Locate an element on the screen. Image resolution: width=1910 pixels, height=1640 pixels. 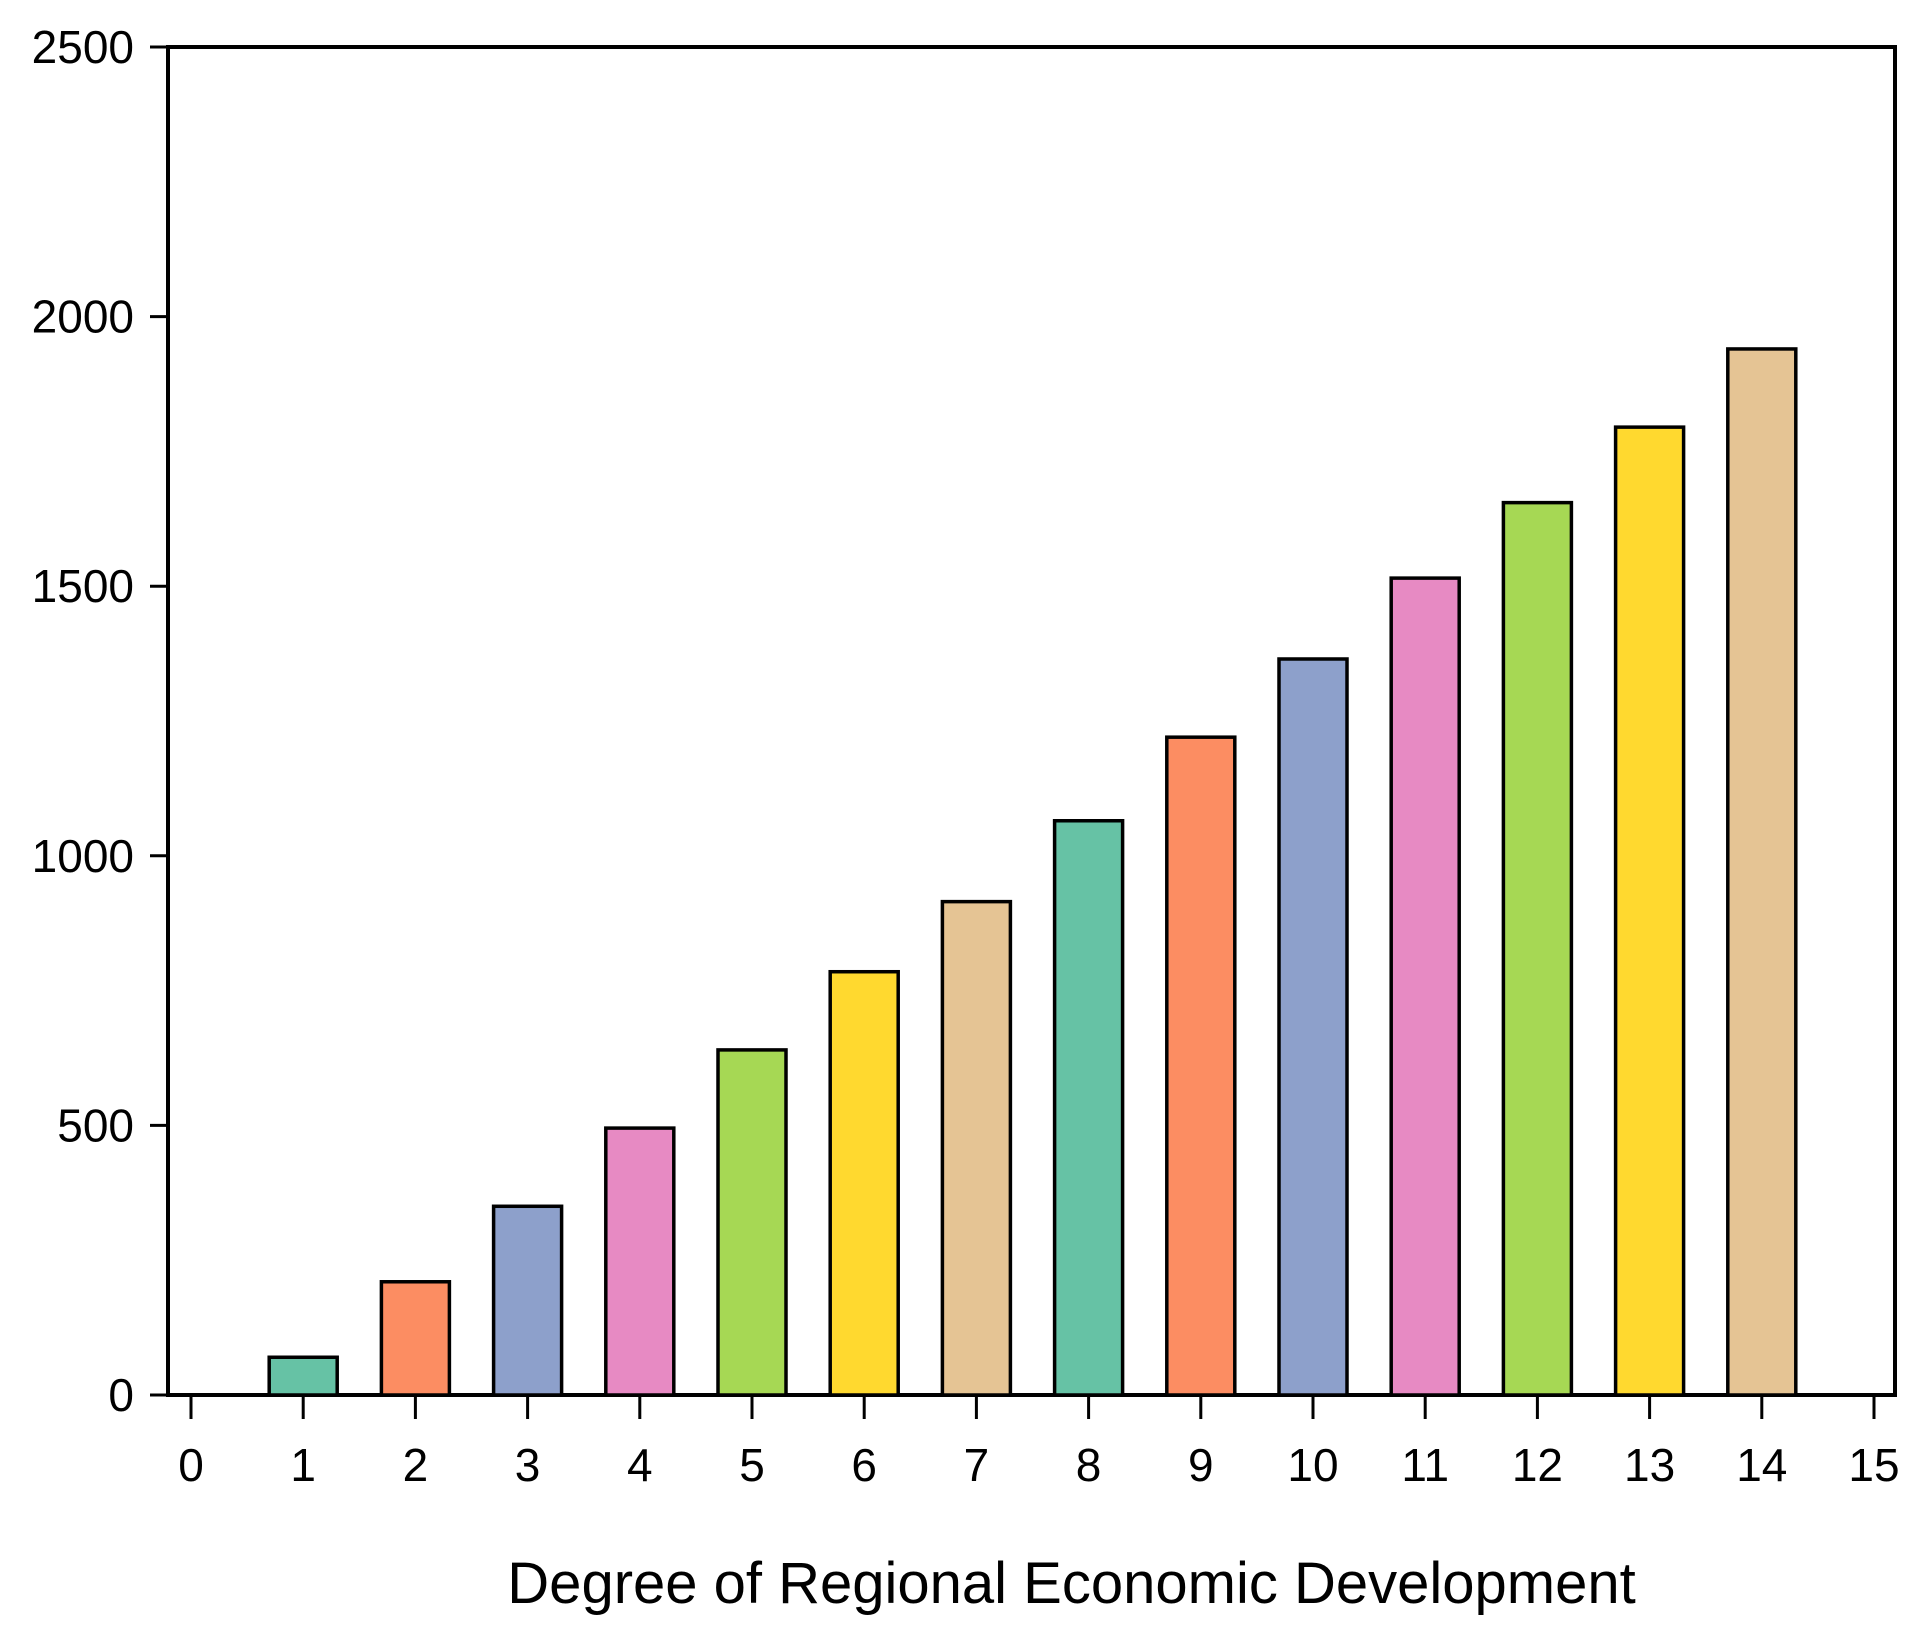
y-tick-label-1000: 1000 is located at coordinates (83, 856).